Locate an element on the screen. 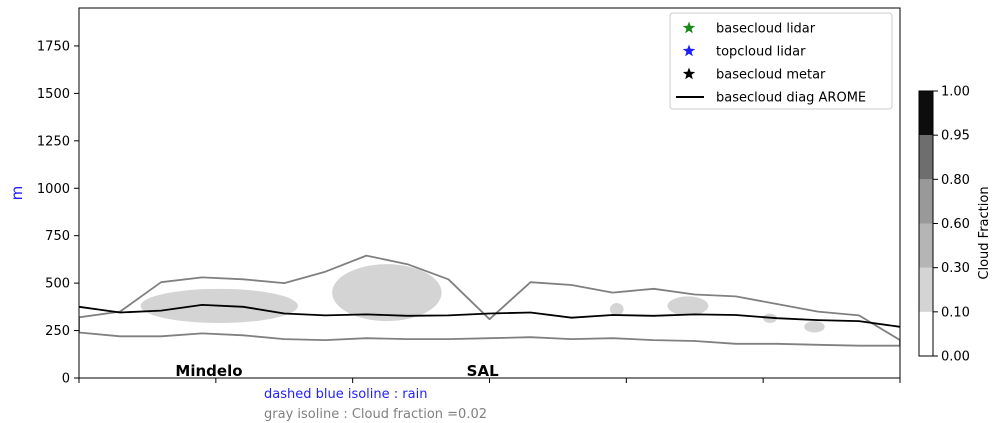  place-label-mindelo: Mindelo is located at coordinates (208, 371).